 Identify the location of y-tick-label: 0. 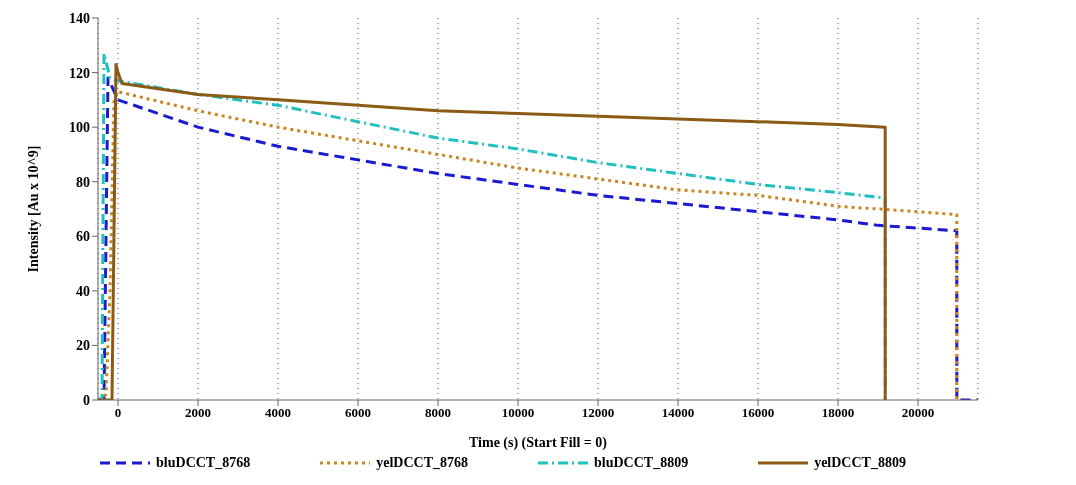
(86, 400).